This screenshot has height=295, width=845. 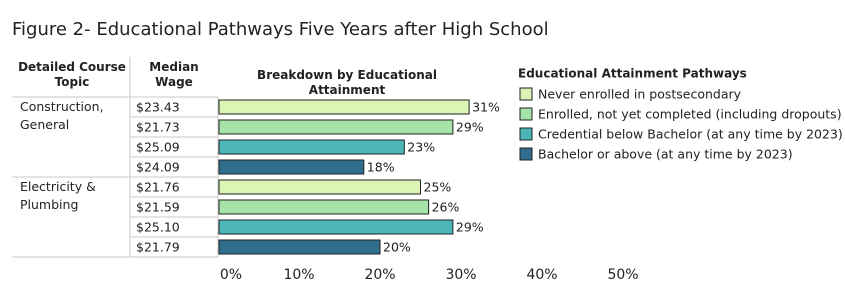 I want to click on wage: $21.76, so click(x=158, y=187).